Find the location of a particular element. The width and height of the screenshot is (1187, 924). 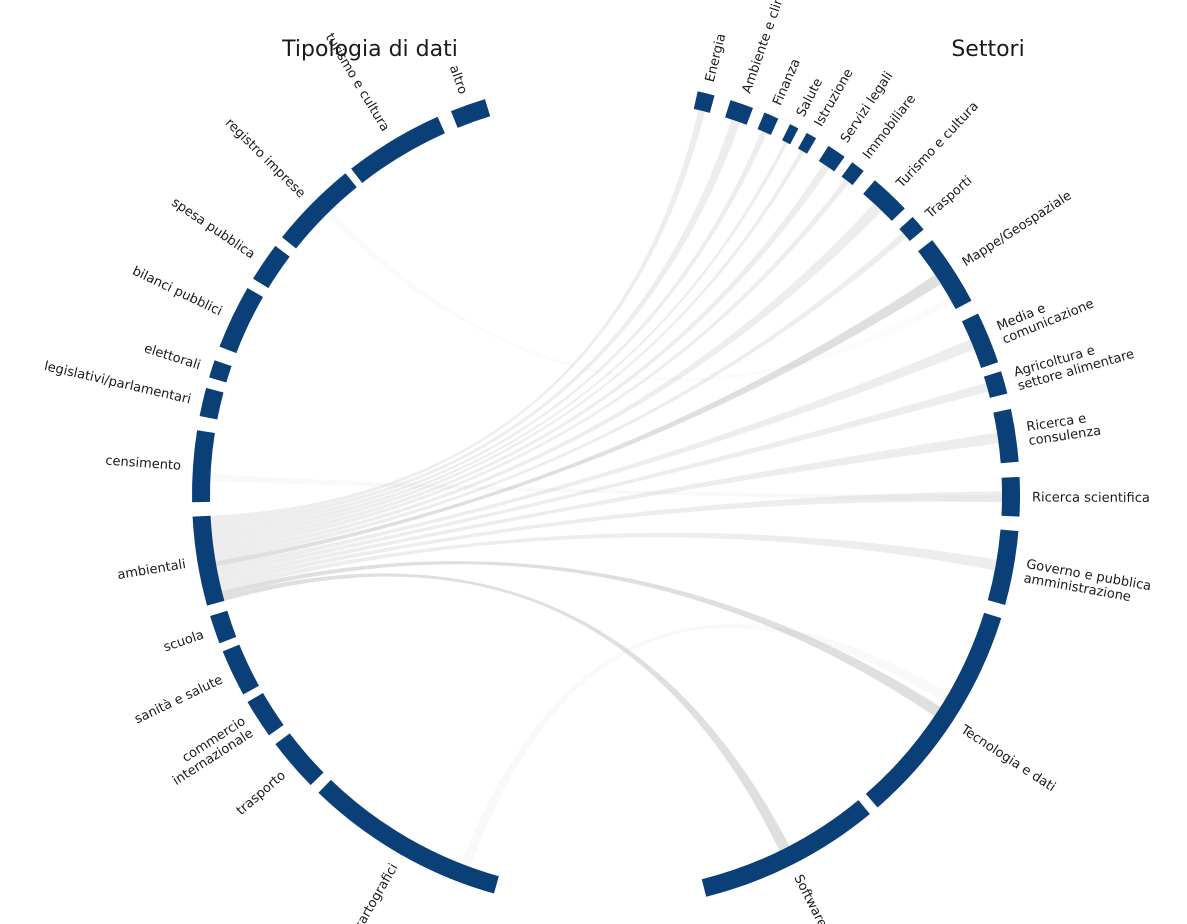

group-label: Ricerca econsulenza is located at coordinates (1064, 430).